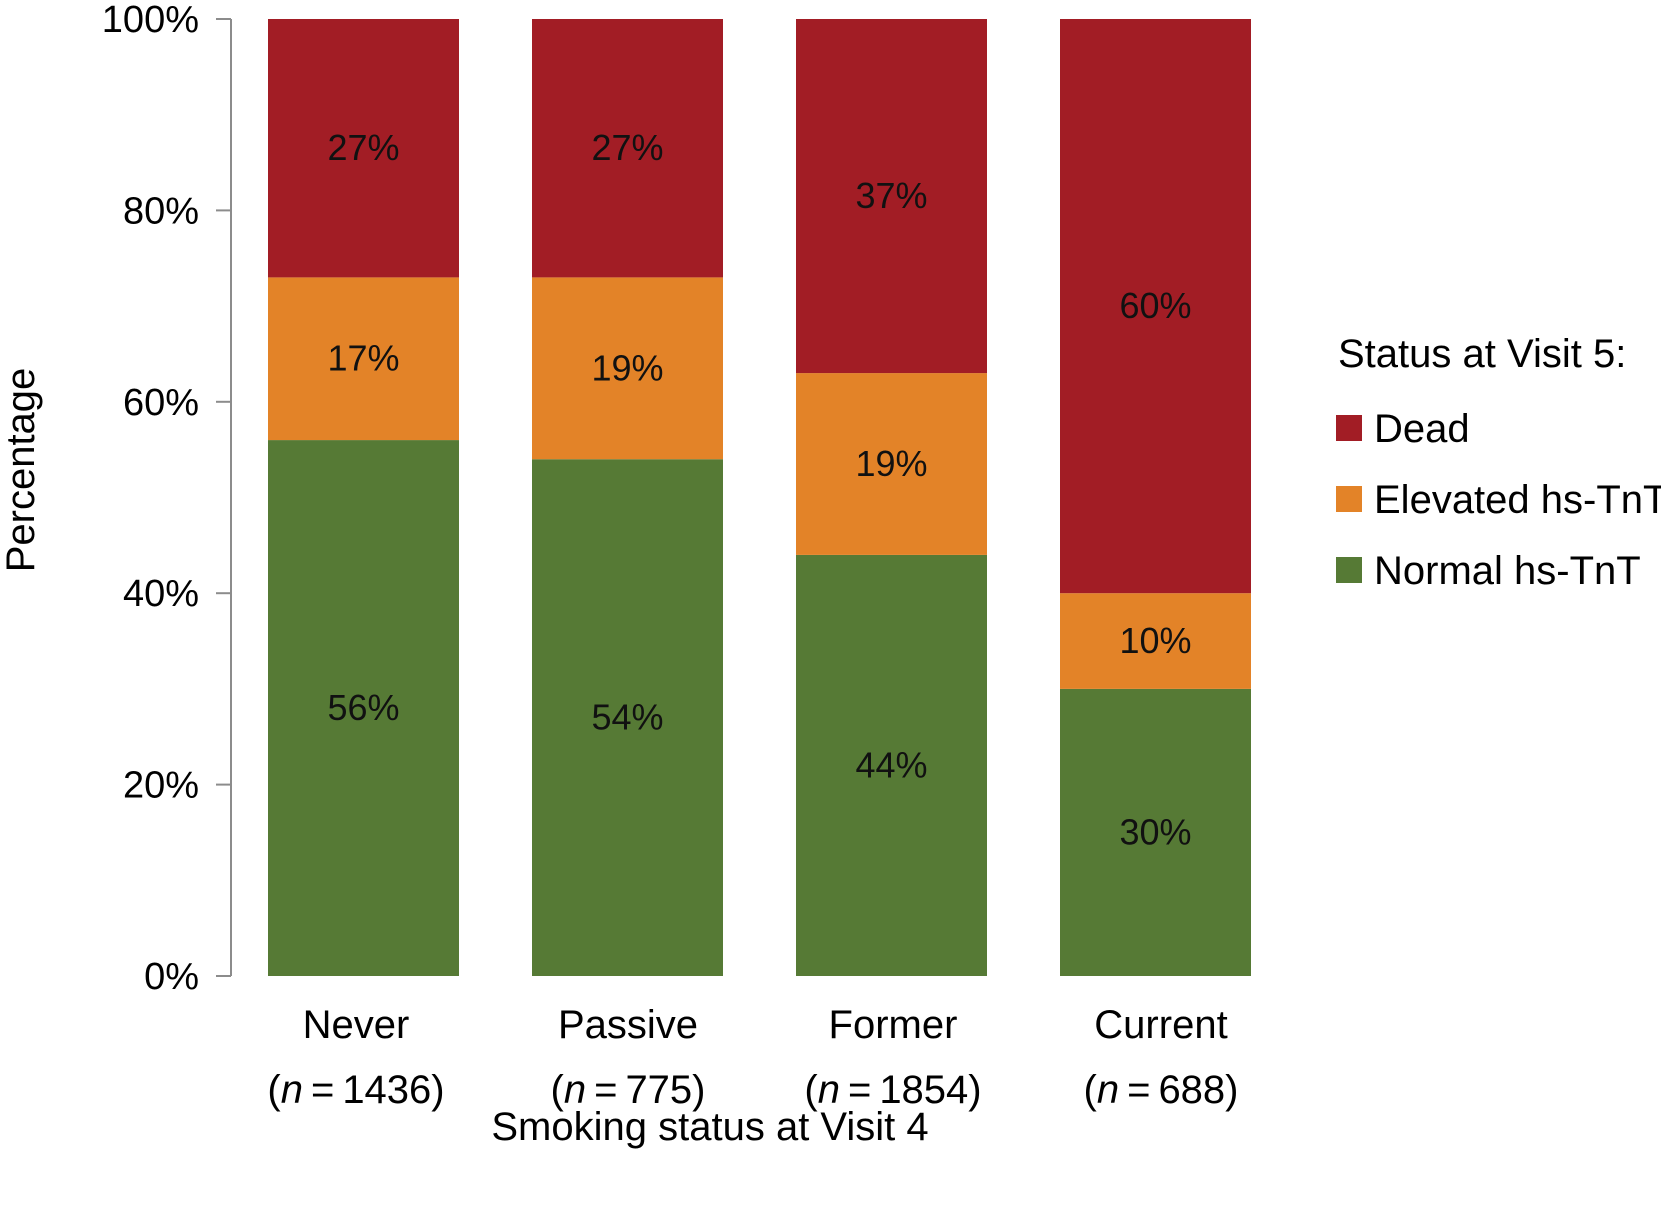 The height and width of the screenshot is (1223, 1661). I want to click on data-label: 54%, so click(627, 717).